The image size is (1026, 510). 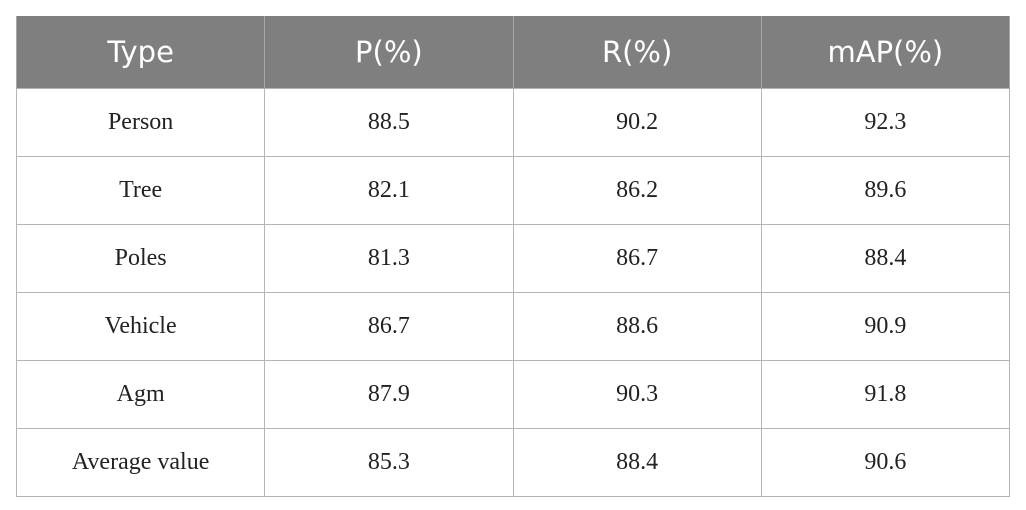 I want to click on value-cell: 90.3, so click(x=637, y=394).